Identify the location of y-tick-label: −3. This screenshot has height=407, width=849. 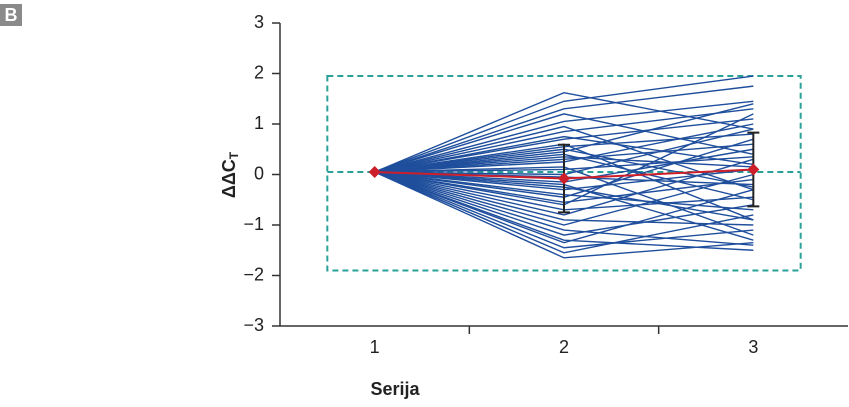
(253, 325).